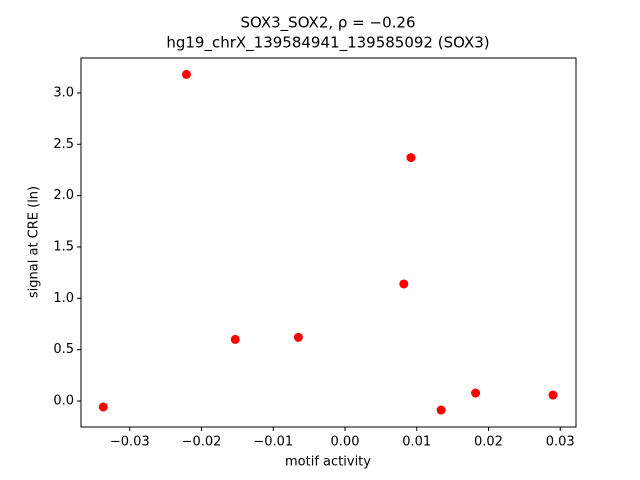 The image size is (640, 480). What do you see at coordinates (273, 442) in the screenshot?
I see `x-tick-label: −0.01` at bounding box center [273, 442].